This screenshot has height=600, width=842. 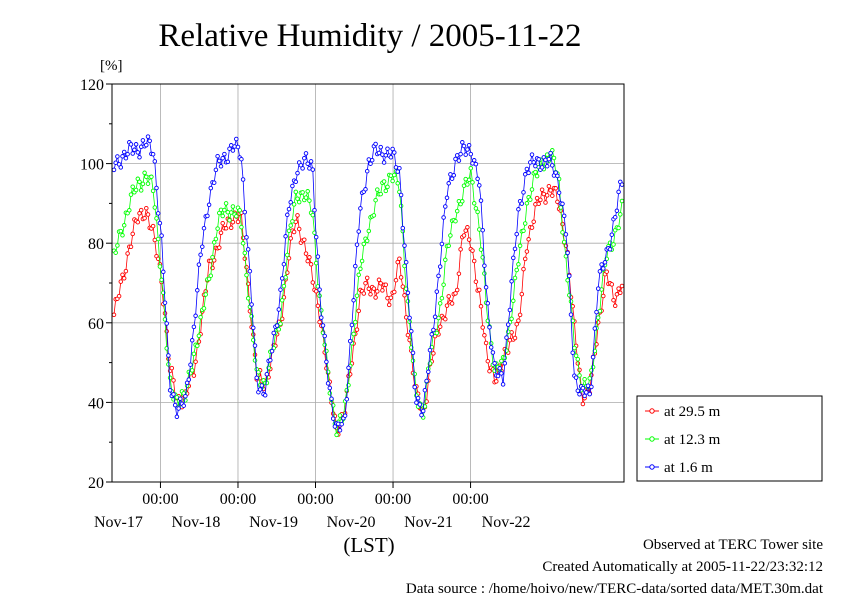 What do you see at coordinates (692, 440) in the screenshot?
I see `legend-label: at 12.3 m` at bounding box center [692, 440].